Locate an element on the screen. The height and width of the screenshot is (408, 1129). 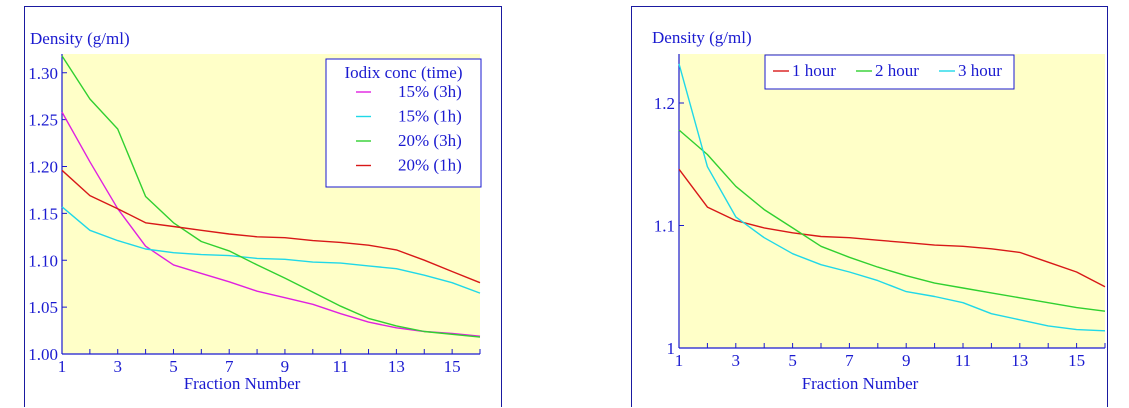
legend-label: 3 hour is located at coordinates (980, 70).